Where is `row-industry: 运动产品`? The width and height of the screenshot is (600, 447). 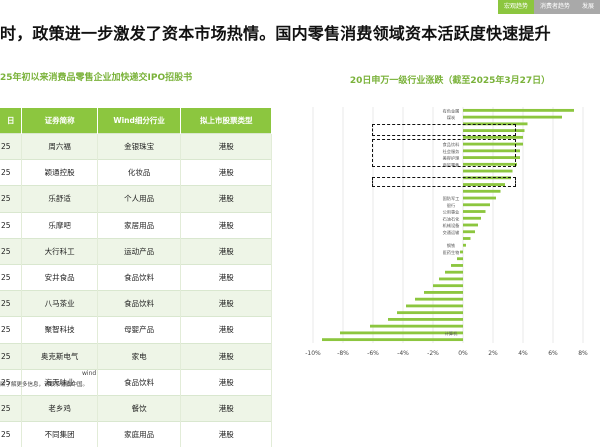
row-industry: 运动产品 is located at coordinates (139, 251).